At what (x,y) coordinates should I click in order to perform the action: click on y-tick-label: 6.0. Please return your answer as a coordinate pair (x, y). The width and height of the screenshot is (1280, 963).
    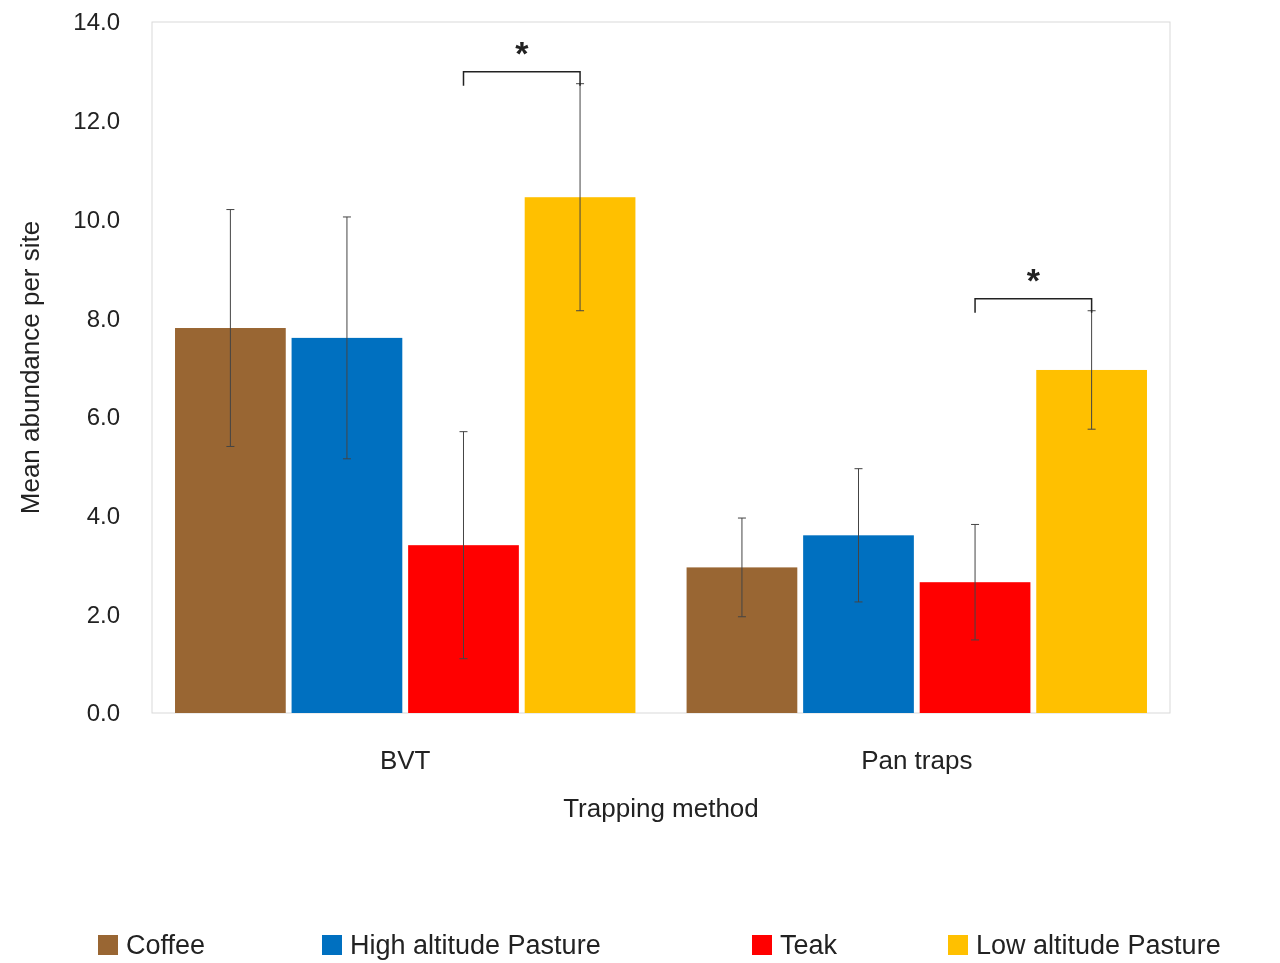
    Looking at the image, I should click on (103, 417).